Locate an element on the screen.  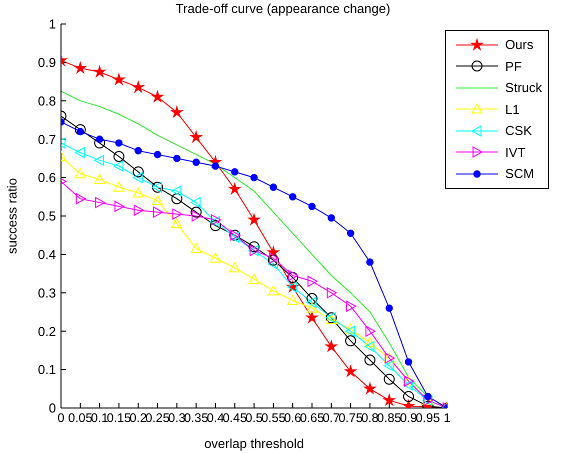
y-tick-label: 0.9 is located at coordinates (47, 62).